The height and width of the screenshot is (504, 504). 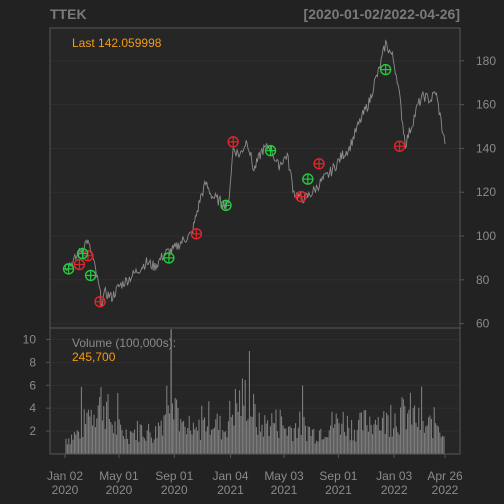 I want to click on price-tick-label: 180, so click(x=486, y=61).